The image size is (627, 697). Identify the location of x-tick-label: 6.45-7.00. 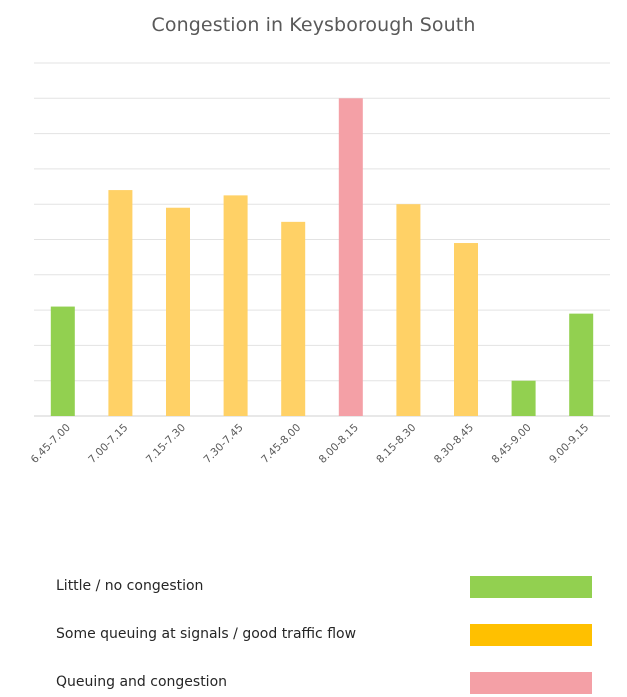
(51, 444).